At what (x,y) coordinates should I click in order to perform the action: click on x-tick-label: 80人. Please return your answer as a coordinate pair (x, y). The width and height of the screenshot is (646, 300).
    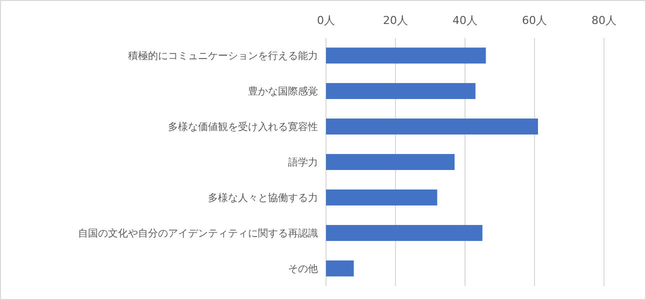
    Looking at the image, I should click on (604, 20).